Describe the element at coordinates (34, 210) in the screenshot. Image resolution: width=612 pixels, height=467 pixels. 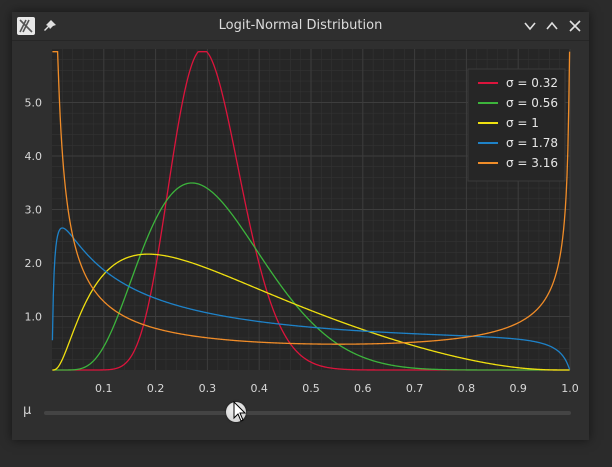
I see `y-tick-label: 3.0` at that location.